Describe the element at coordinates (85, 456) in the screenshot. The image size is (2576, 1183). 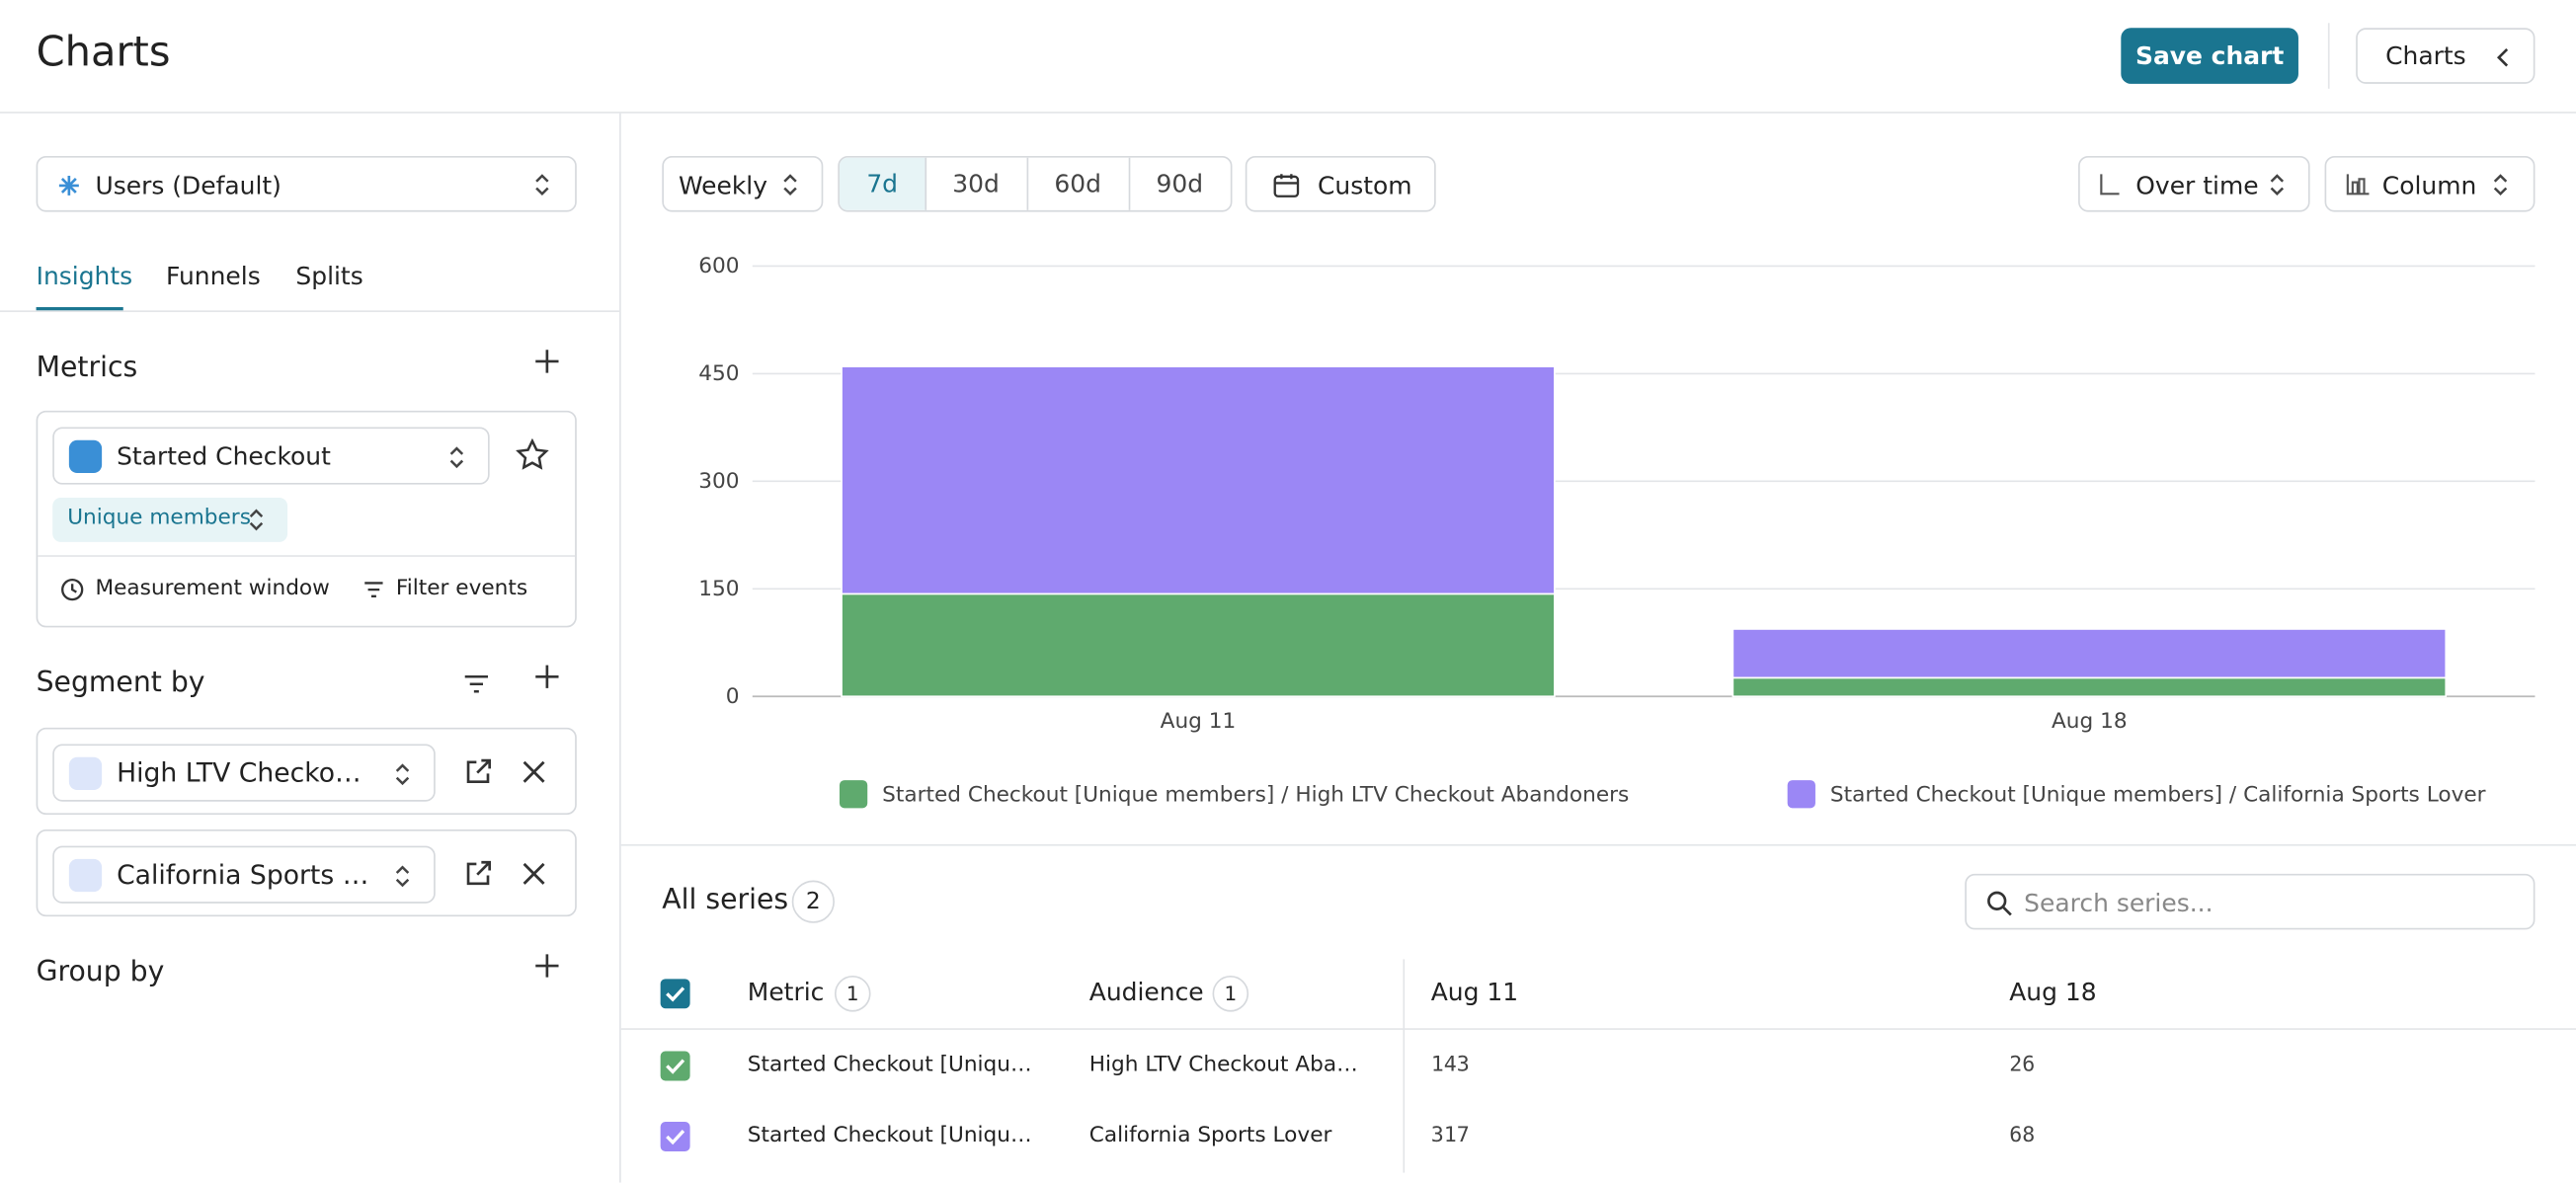
I see `metric-icon` at that location.